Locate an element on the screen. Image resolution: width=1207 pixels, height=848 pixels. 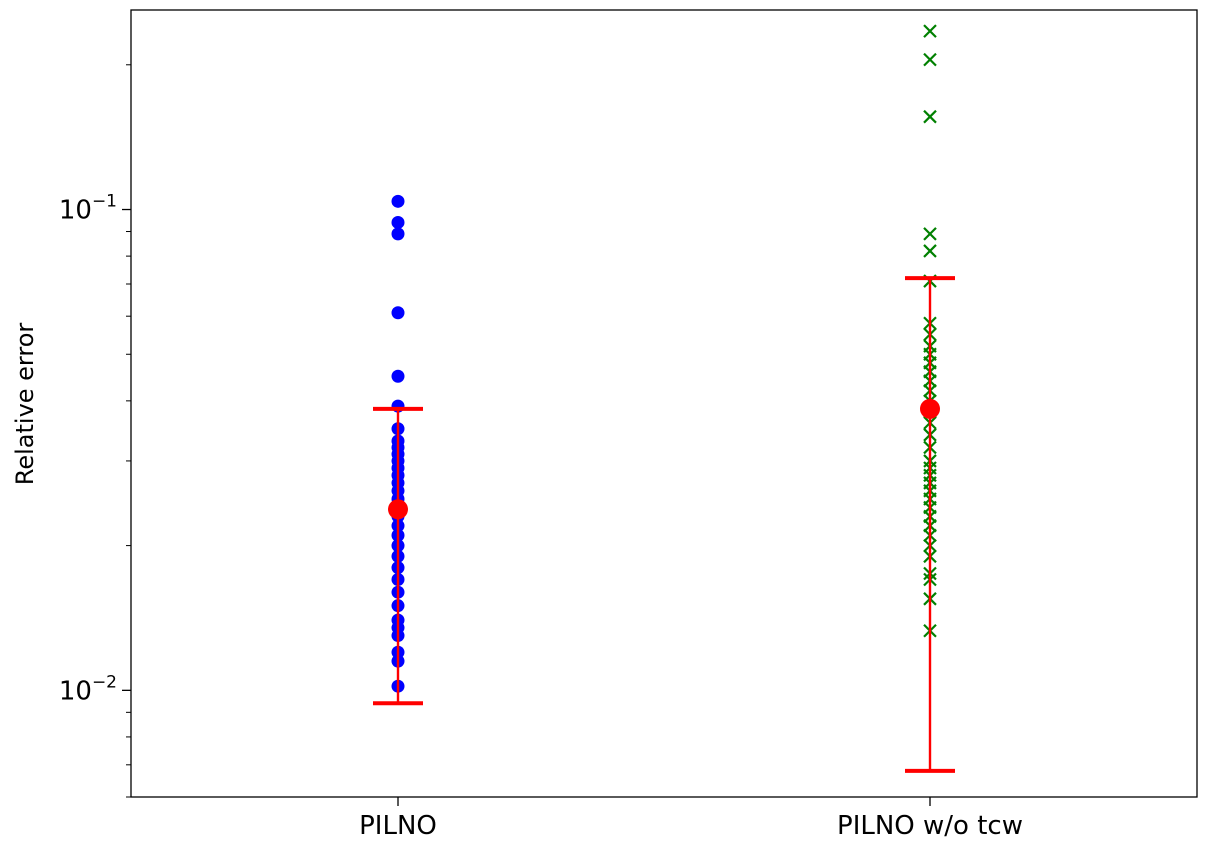
y-tick-label: 10⁻¹ is located at coordinates (88, 209).